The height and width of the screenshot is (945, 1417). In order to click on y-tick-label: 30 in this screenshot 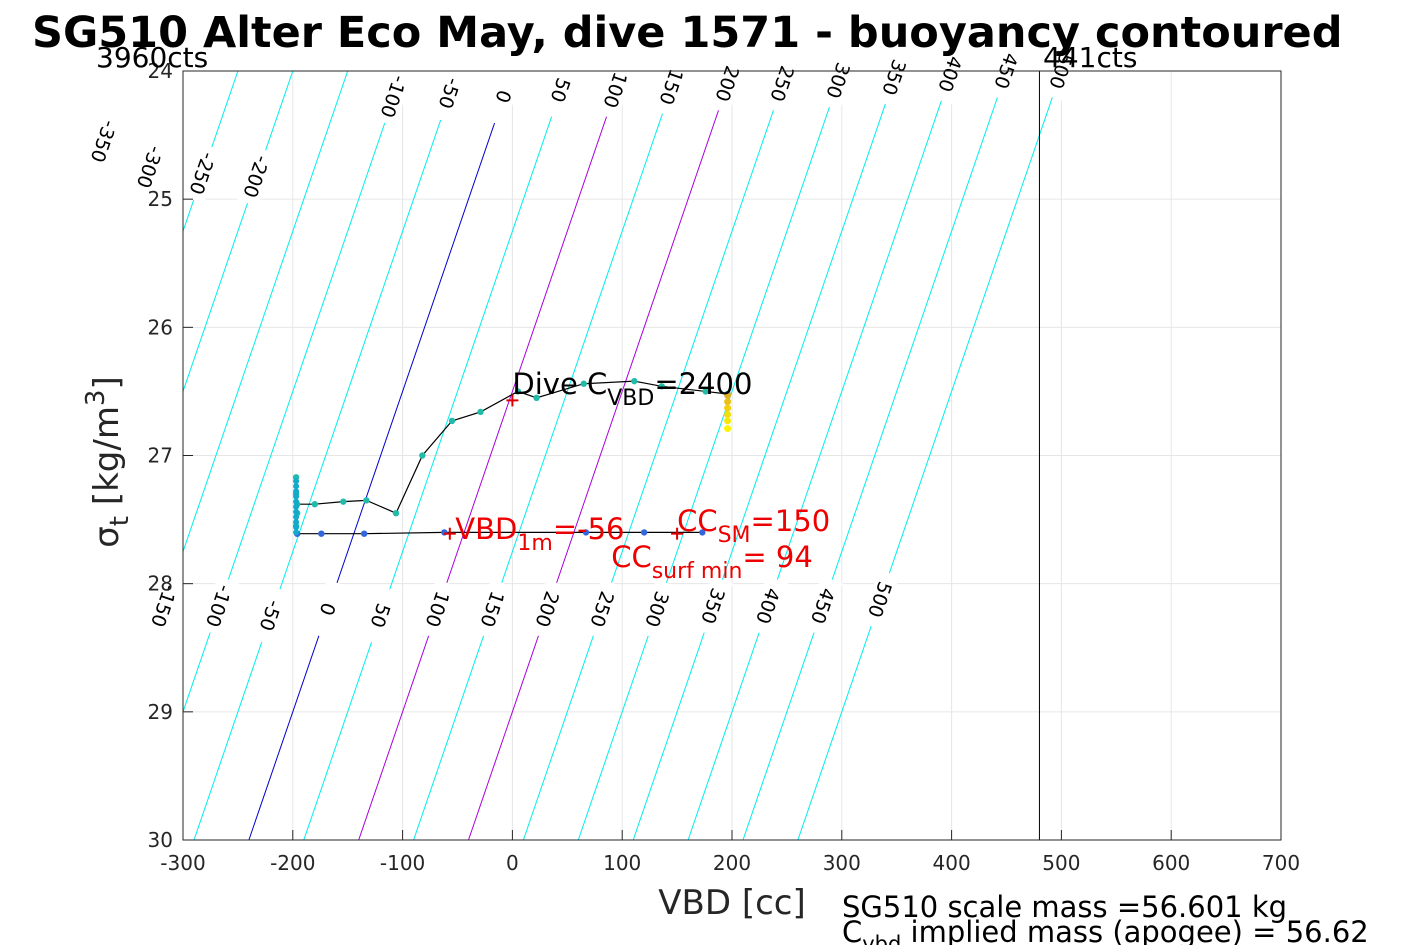, I will do `click(160, 840)`.